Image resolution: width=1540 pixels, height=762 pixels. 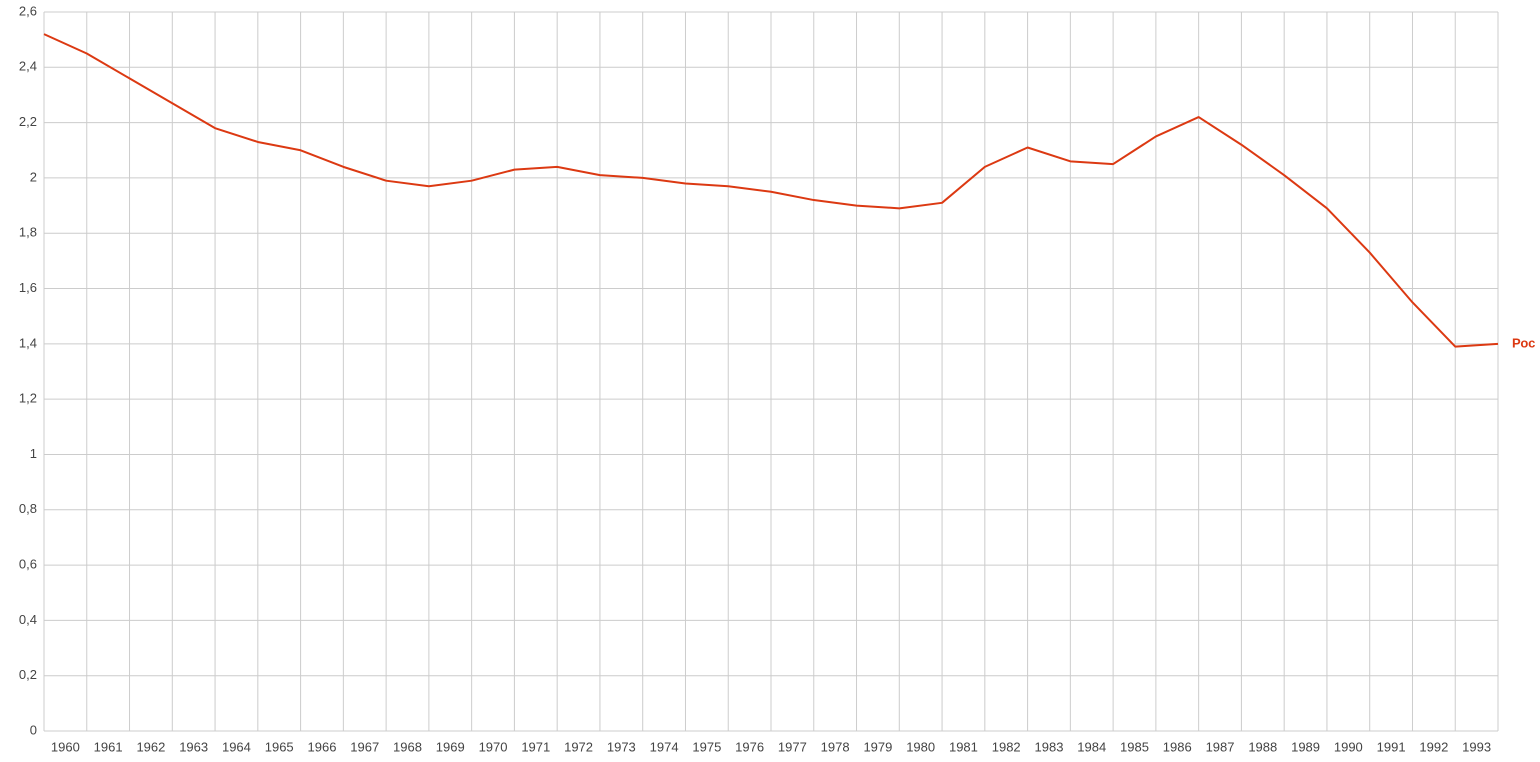 I want to click on x-tick-label: 1973, so click(x=621, y=746).